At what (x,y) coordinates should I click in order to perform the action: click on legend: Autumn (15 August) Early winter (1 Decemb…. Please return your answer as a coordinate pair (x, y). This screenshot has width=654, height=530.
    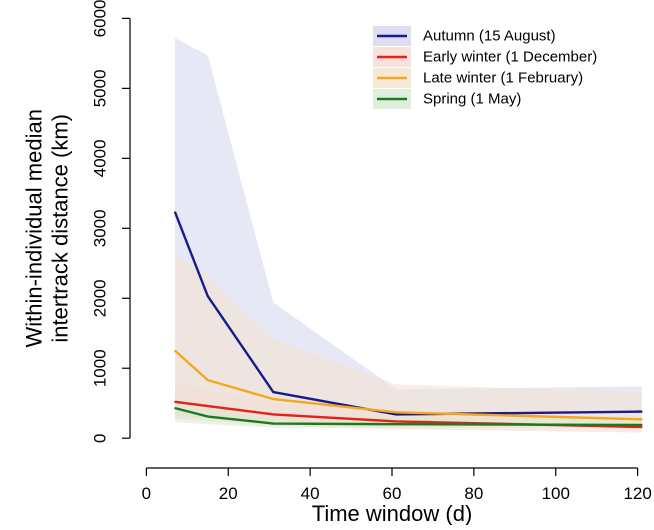
    Looking at the image, I should click on (485, 67).